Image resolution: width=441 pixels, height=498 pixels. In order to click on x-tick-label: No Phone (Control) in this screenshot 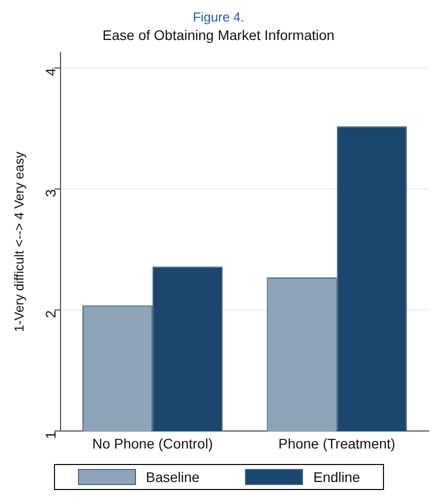, I will do `click(152, 443)`.